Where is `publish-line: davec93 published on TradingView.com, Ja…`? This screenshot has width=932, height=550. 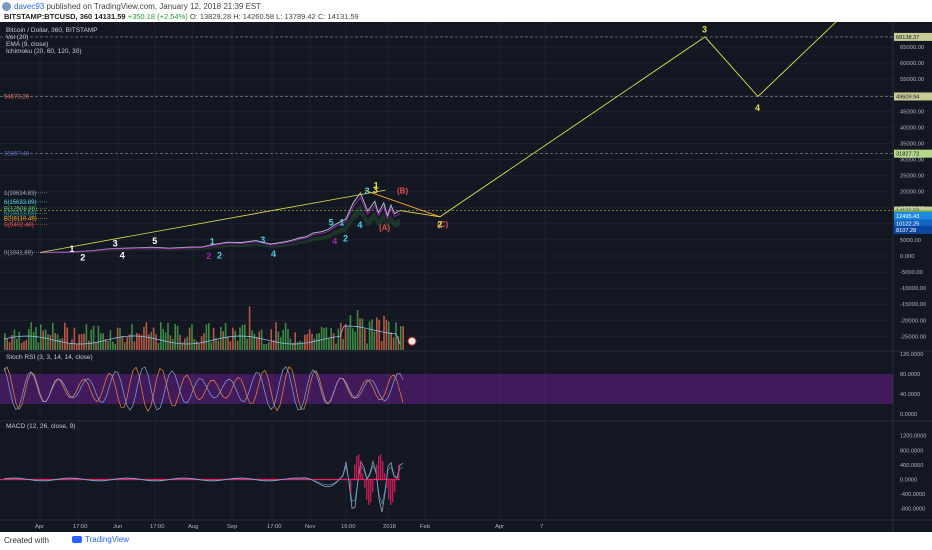 publish-line: davec93 published on TradingView.com, Ja… is located at coordinates (137, 6).